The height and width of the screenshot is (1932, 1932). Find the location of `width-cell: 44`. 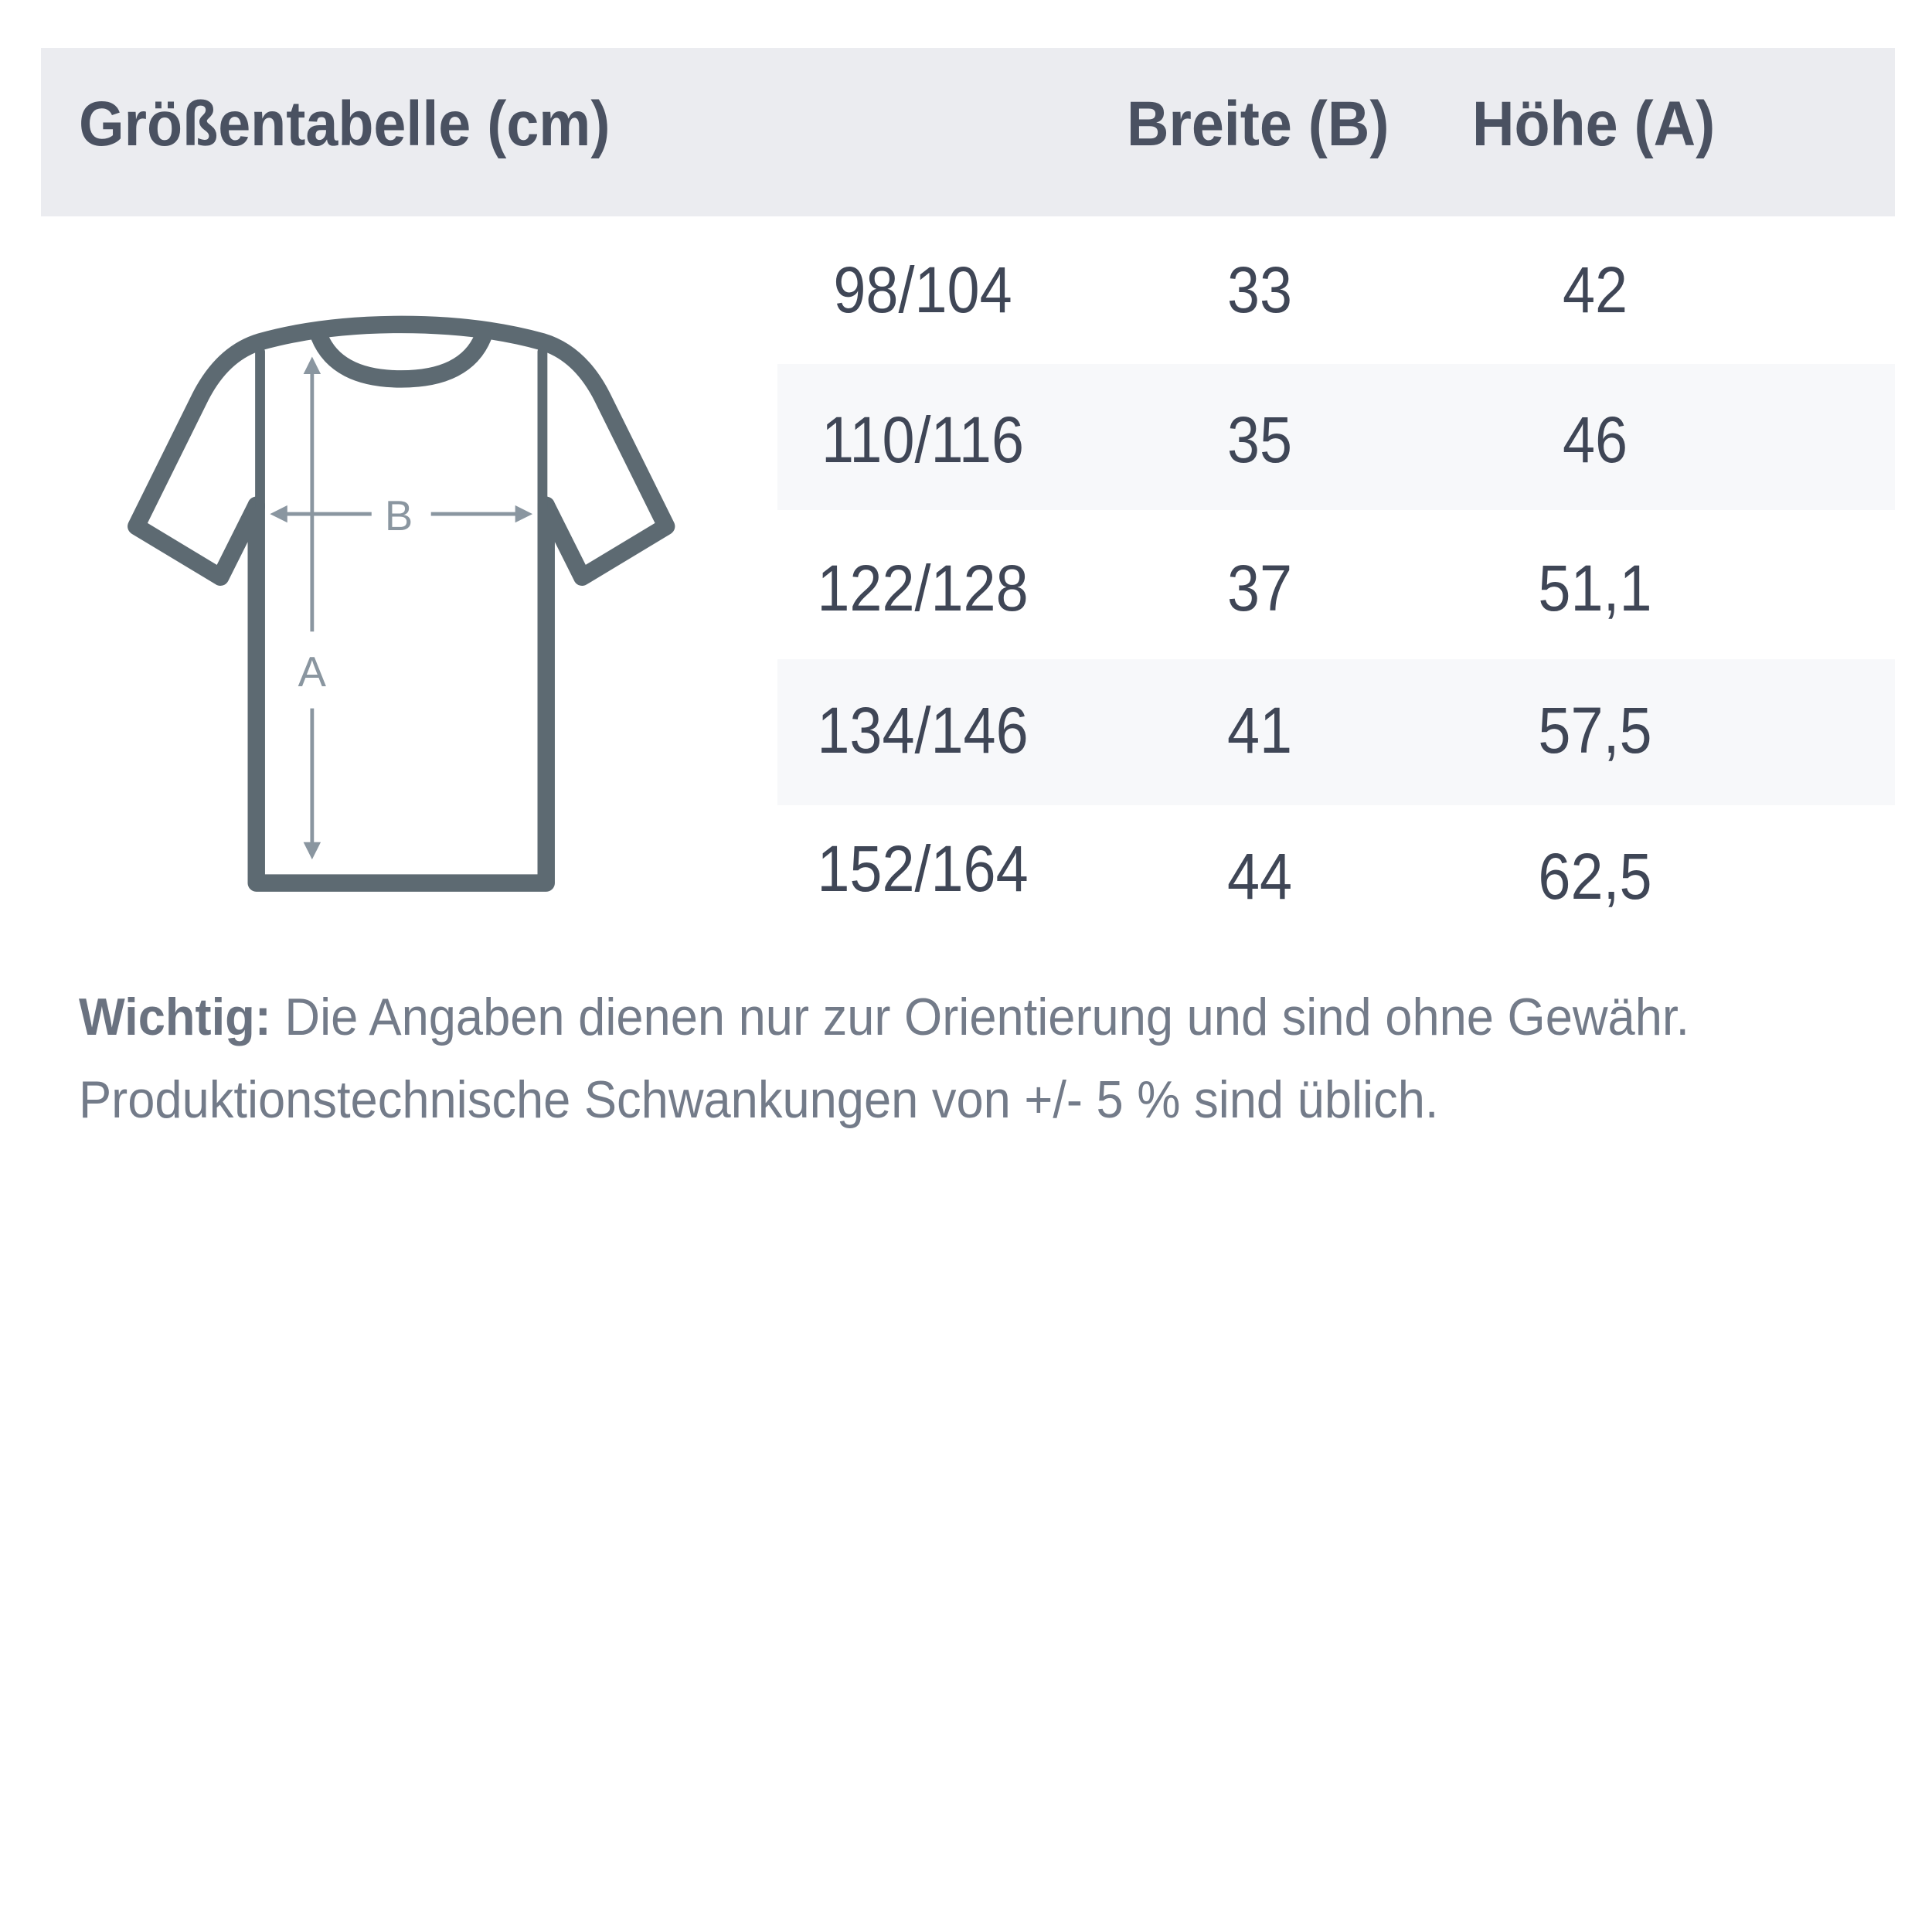

width-cell: 44 is located at coordinates (1260, 877).